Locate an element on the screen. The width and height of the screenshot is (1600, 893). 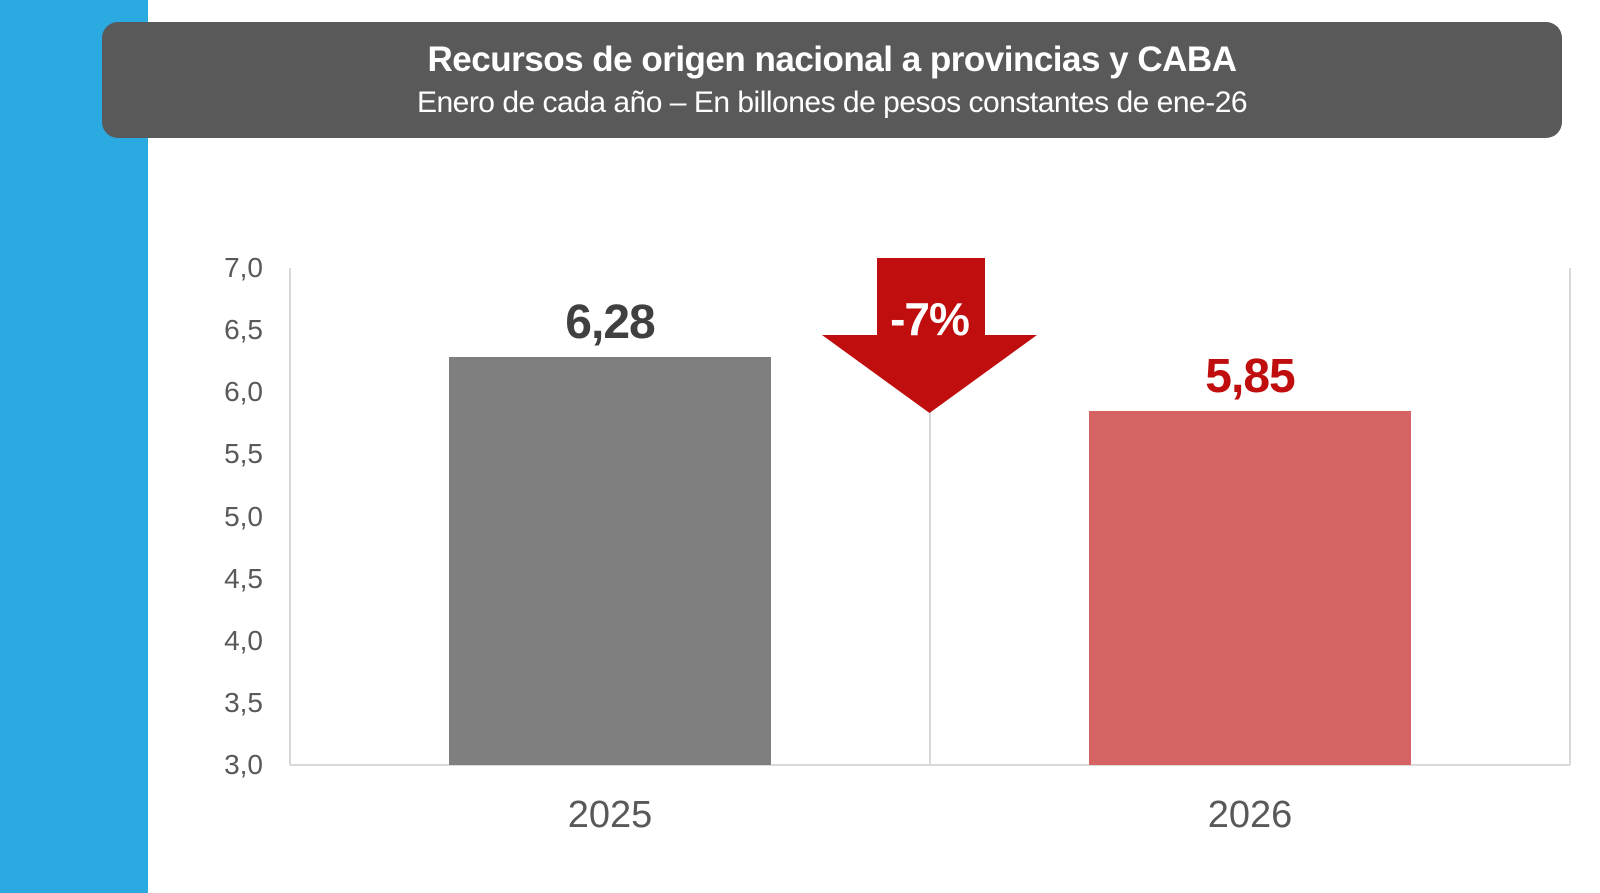
y-tick-label: 5,5 is located at coordinates (243, 454).